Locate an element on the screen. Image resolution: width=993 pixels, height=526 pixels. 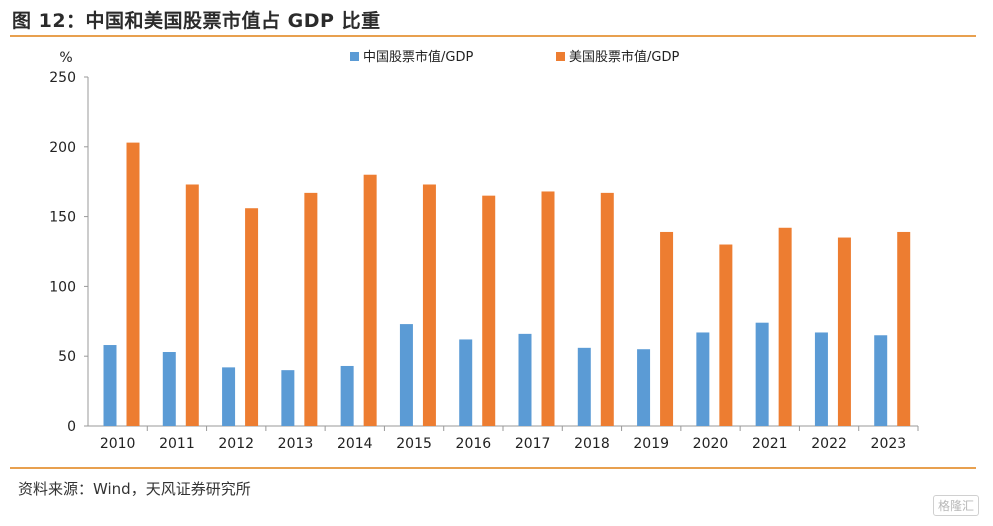
y-tick-label: 150 is located at coordinates (62, 218).